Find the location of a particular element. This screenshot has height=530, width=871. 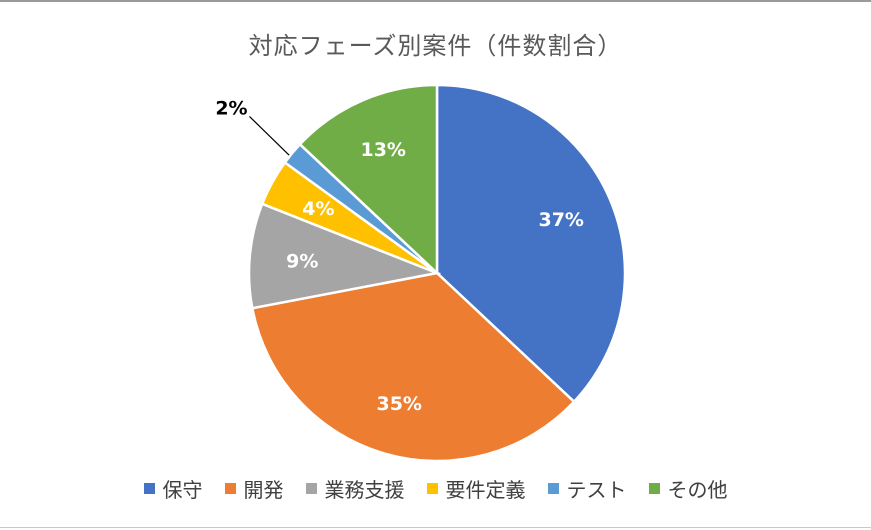

data-label-1: 37% is located at coordinates (560, 220).